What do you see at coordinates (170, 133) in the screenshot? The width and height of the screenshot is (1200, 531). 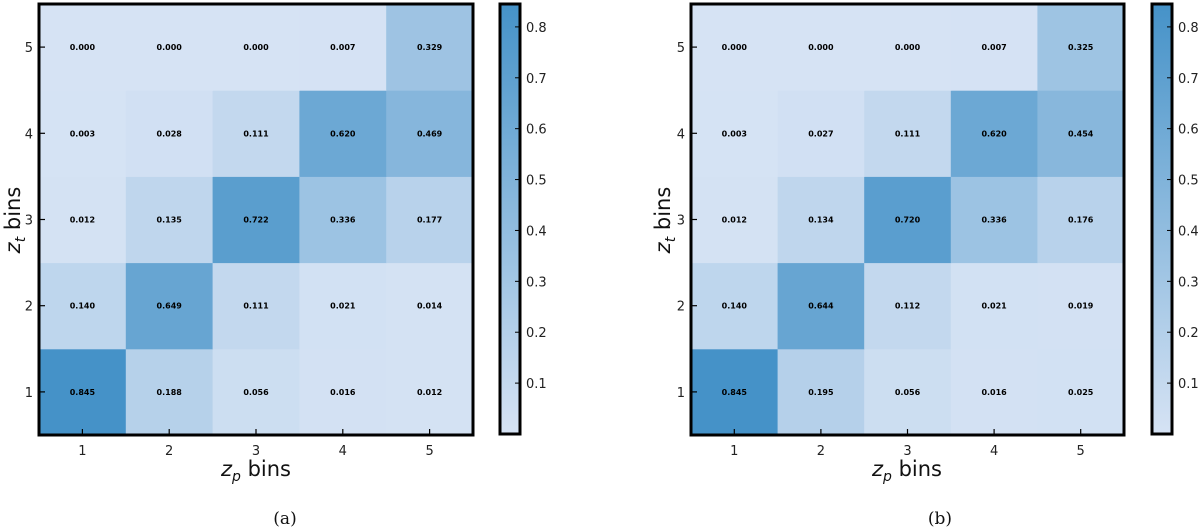 I see `cell-value-label: 0.028` at bounding box center [170, 133].